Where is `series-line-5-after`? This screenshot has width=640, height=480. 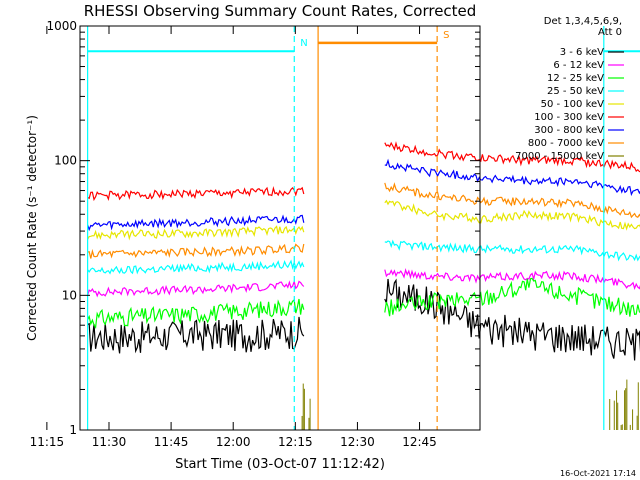 series-line-5-after is located at coordinates (512, 157).